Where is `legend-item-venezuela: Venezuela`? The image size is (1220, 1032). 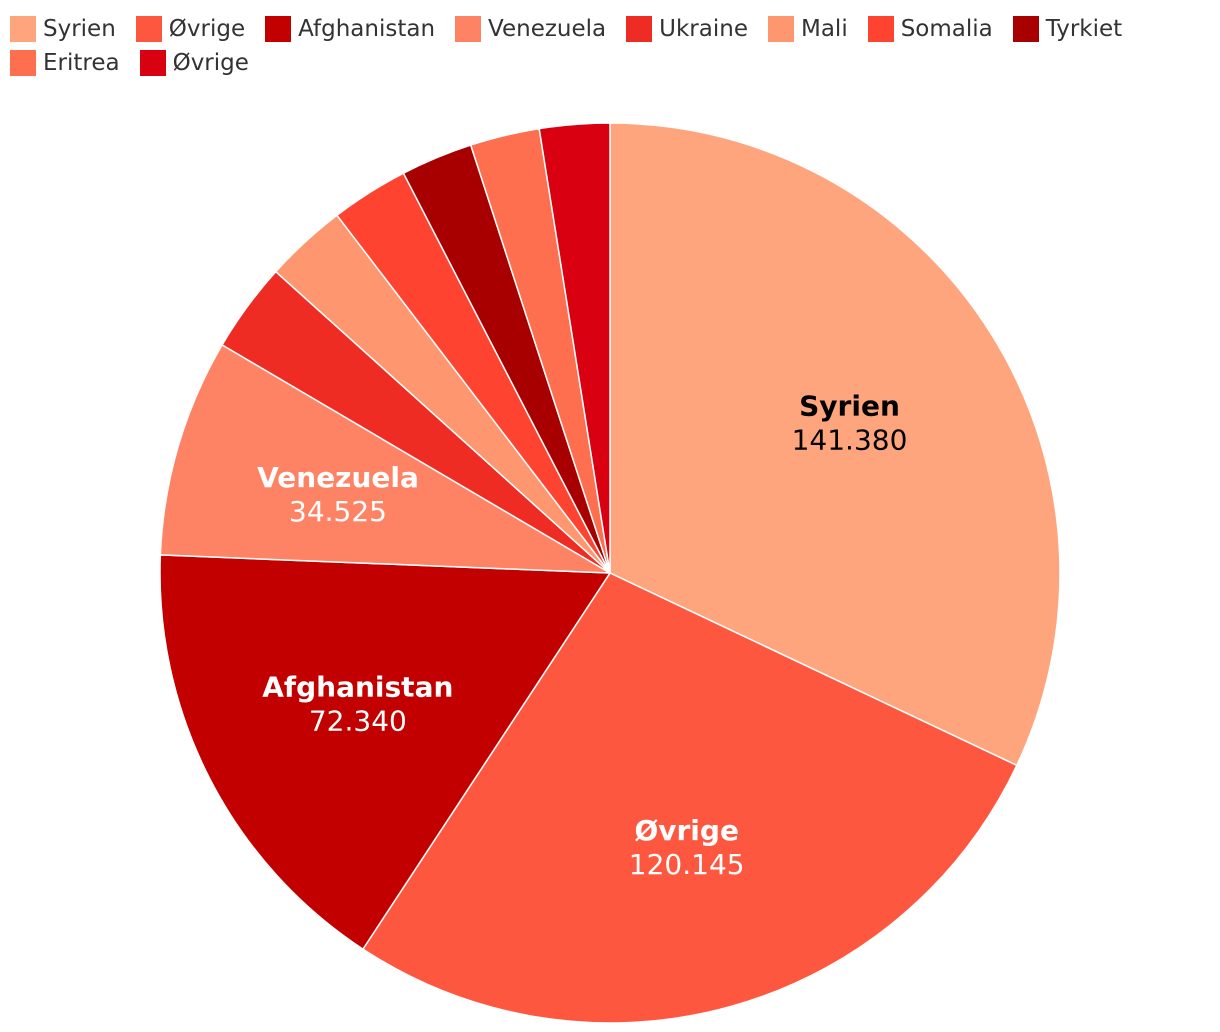 legend-item-venezuela: Venezuela is located at coordinates (530, 29).